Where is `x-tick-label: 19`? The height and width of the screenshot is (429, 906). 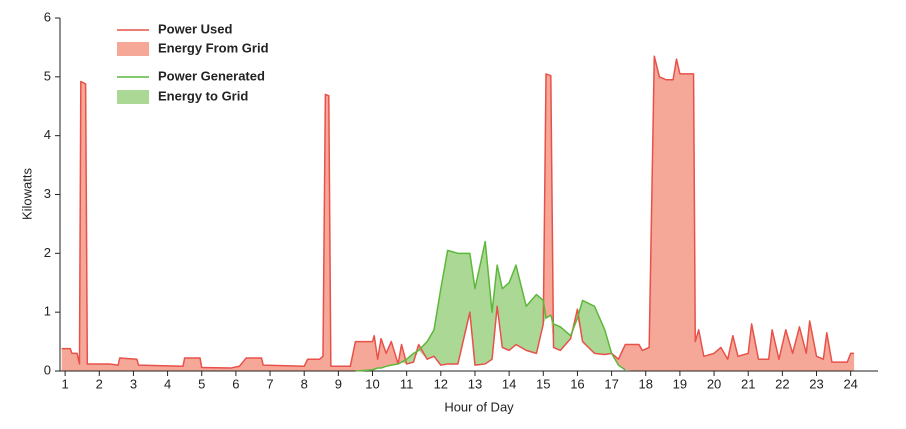
x-tick-label: 19 is located at coordinates (680, 383).